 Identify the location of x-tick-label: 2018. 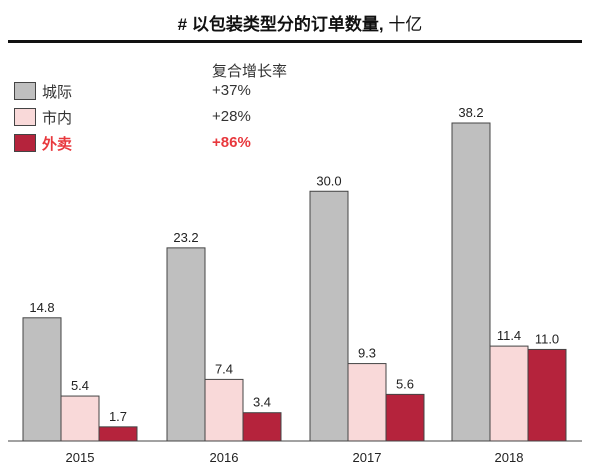
(509, 457).